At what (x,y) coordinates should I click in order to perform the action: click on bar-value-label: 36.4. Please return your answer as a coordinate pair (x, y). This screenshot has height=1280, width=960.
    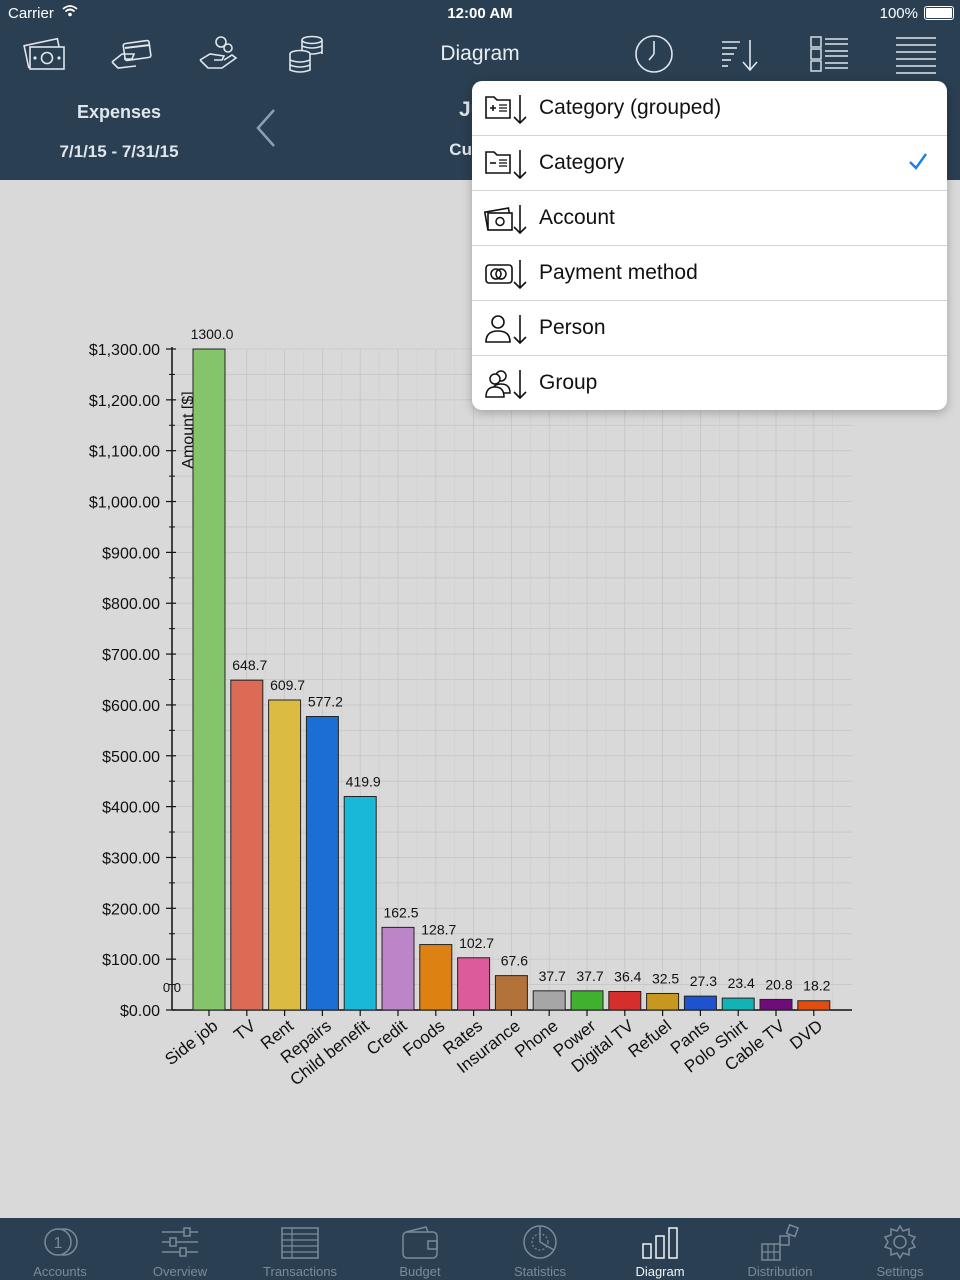
    Looking at the image, I should click on (627, 976).